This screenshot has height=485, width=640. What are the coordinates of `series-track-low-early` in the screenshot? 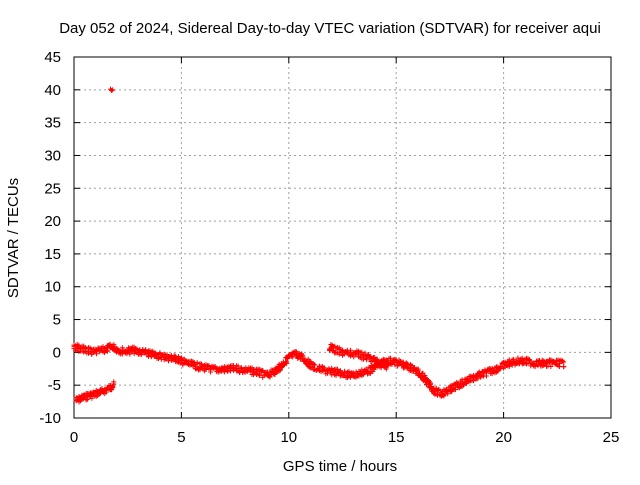 It's located at (95, 392).